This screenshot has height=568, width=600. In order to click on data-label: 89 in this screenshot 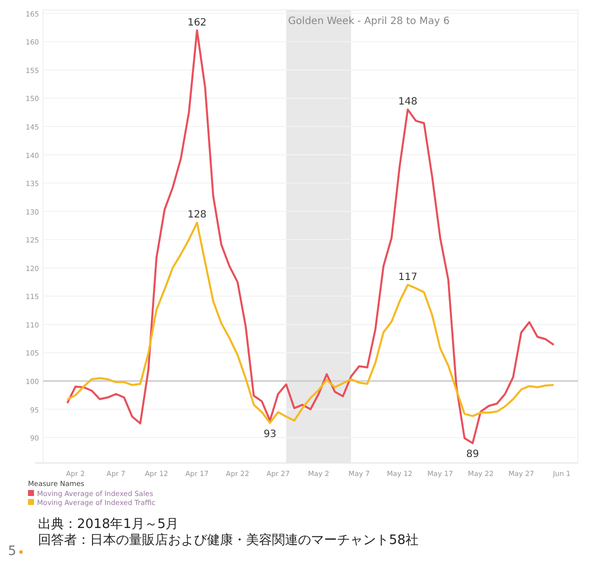, I will do `click(472, 454)`.